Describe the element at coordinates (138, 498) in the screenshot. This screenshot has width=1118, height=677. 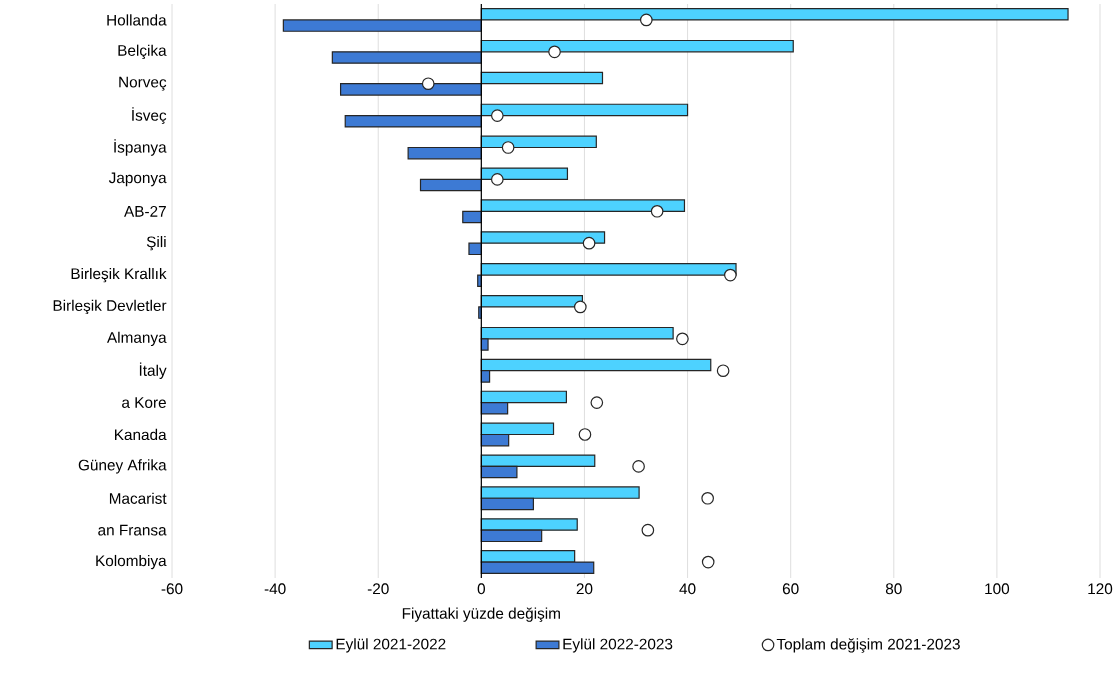
I see `y-tick-label: Macarist` at that location.